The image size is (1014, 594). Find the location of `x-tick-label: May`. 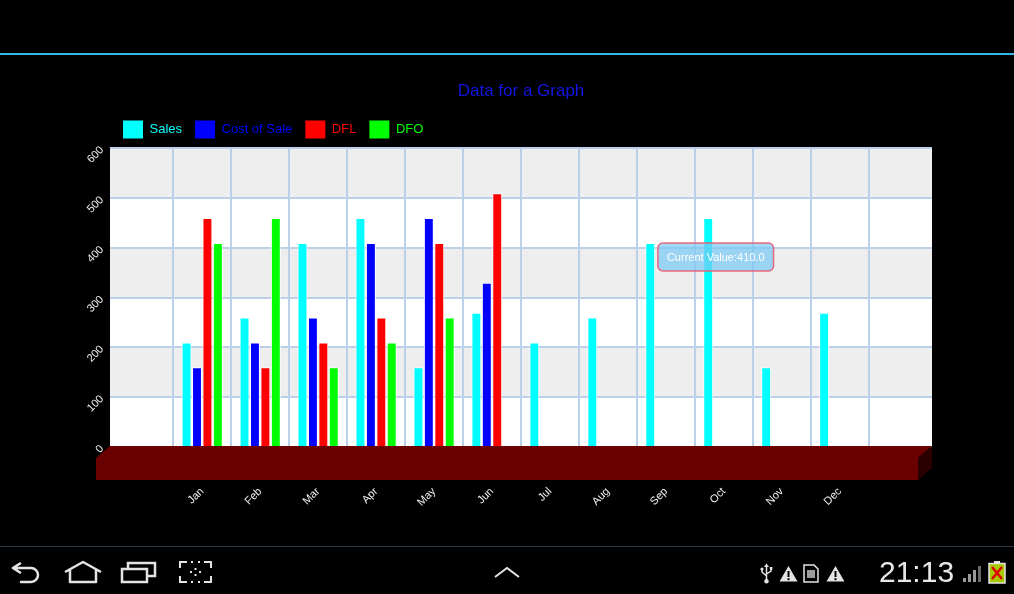

x-tick-label: May is located at coordinates (426, 496).